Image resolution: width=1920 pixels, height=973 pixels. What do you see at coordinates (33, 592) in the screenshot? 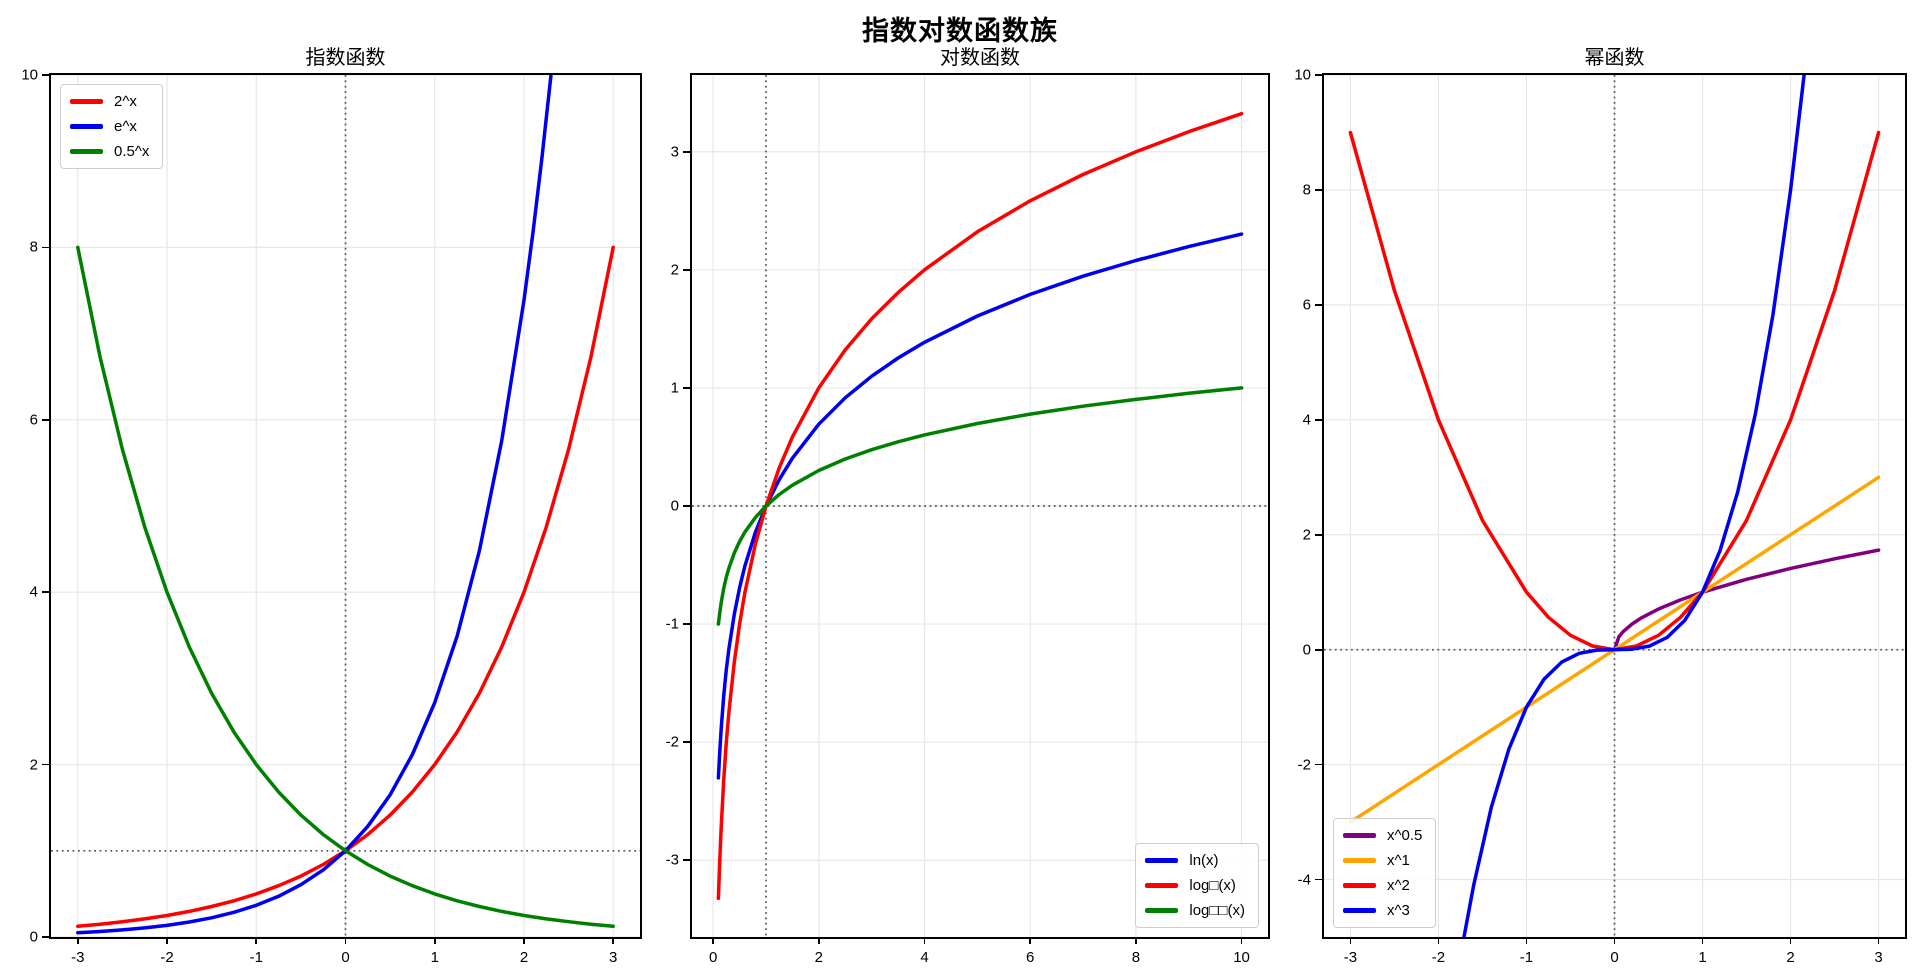
I see `y-tick-label: 4` at bounding box center [33, 592].